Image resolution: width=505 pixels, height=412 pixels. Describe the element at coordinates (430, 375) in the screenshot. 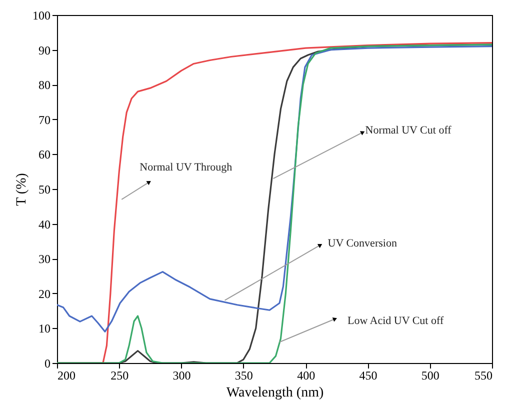

I see `x-tick-label: 500` at that location.